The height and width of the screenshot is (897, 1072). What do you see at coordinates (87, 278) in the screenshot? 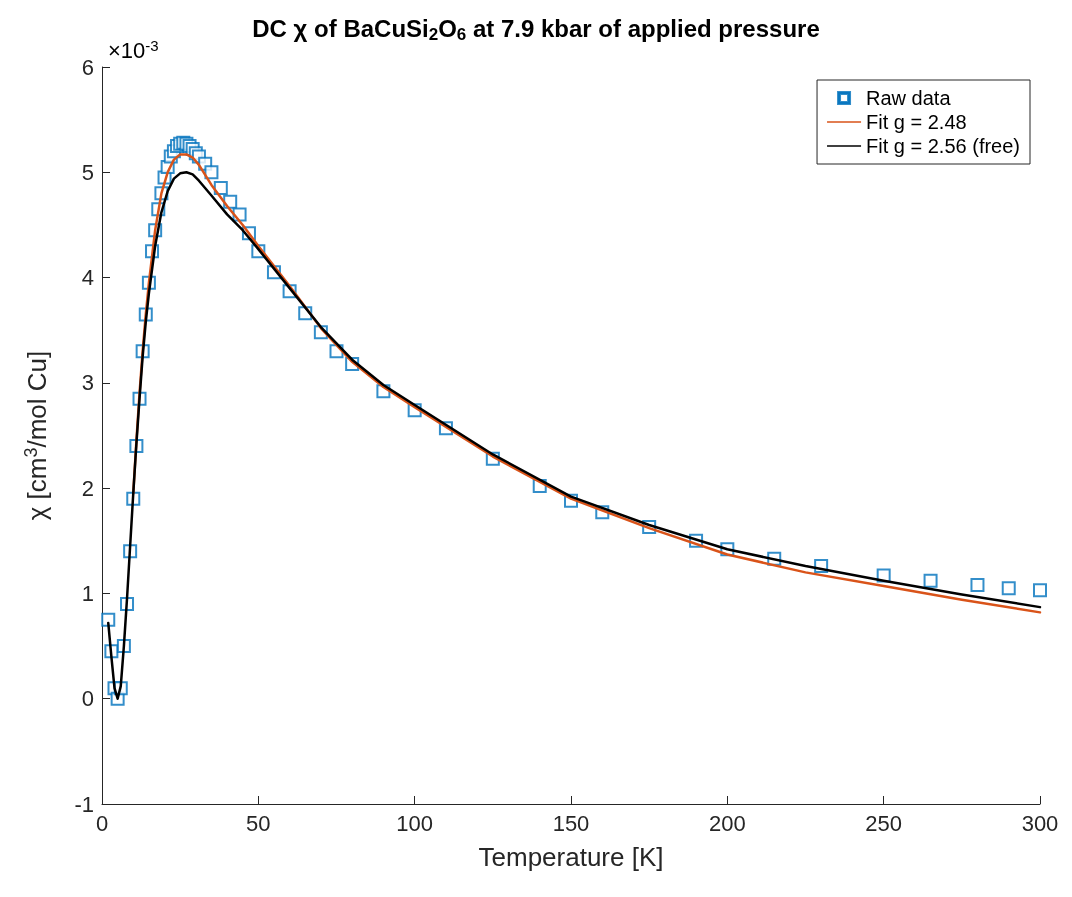
I see `y-tick-label: 4` at bounding box center [87, 278].